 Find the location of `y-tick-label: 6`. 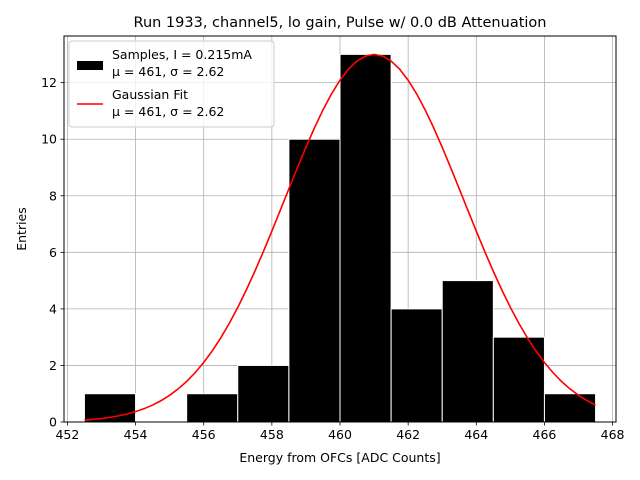

y-tick-label: 6 is located at coordinates (53, 252).